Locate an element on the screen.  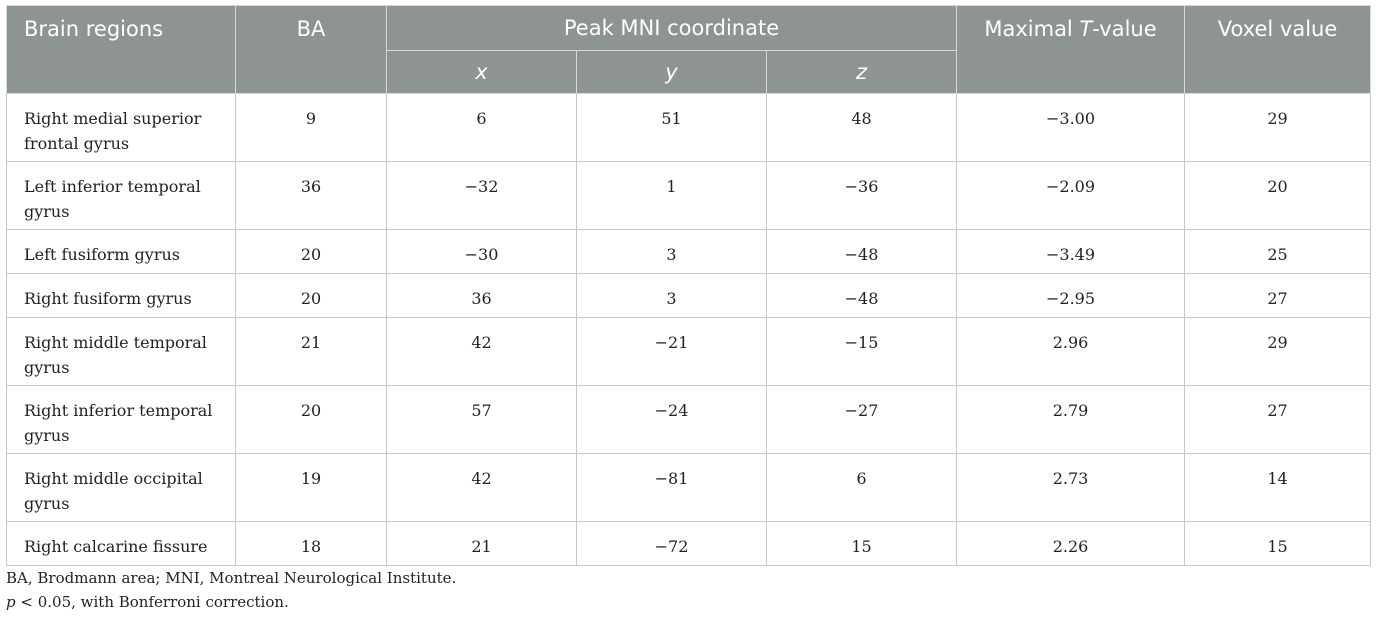
footnote-p-text: < 0.05, with Bonferroni correction. is located at coordinates (152, 602).